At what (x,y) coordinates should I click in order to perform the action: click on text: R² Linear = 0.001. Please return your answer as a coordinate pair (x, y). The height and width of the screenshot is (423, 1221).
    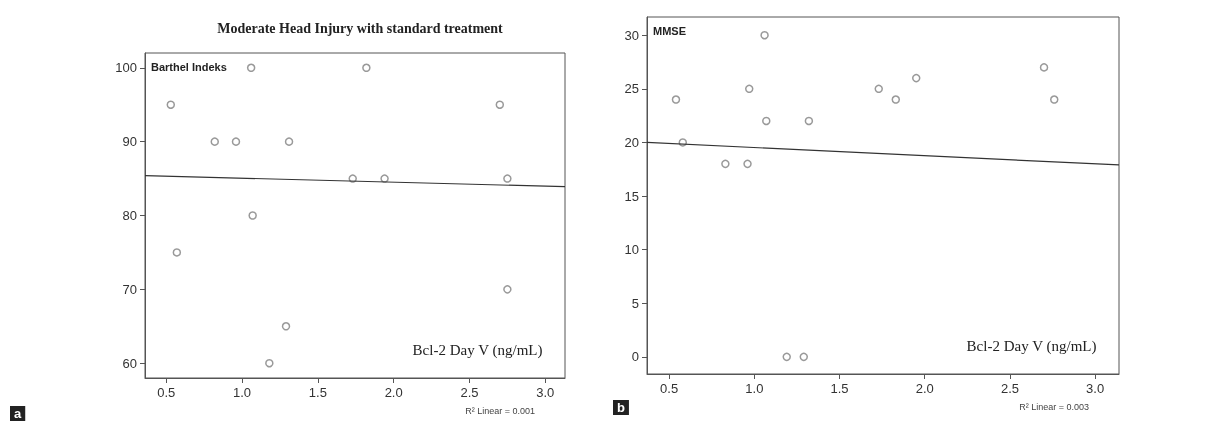
    Looking at the image, I should click on (500, 410).